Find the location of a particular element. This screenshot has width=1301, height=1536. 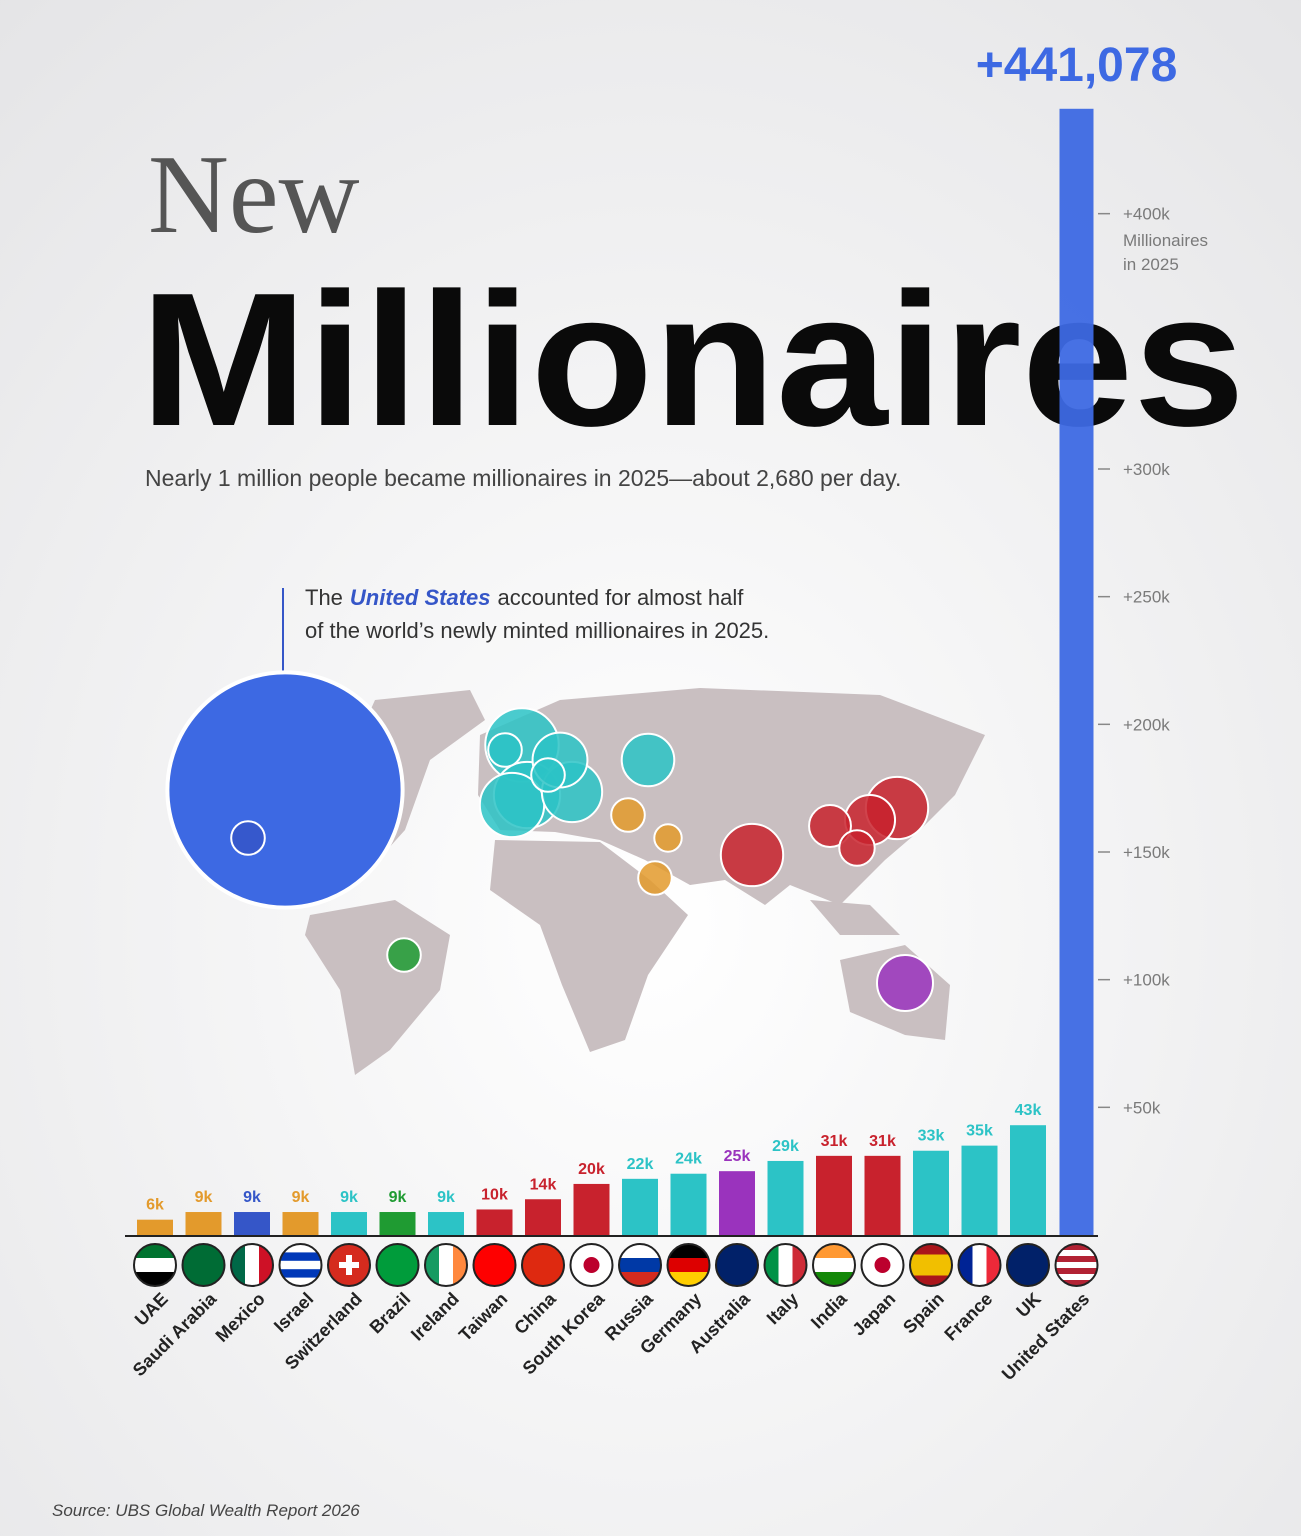

title-line-1: New is located at coordinates (254, 195).